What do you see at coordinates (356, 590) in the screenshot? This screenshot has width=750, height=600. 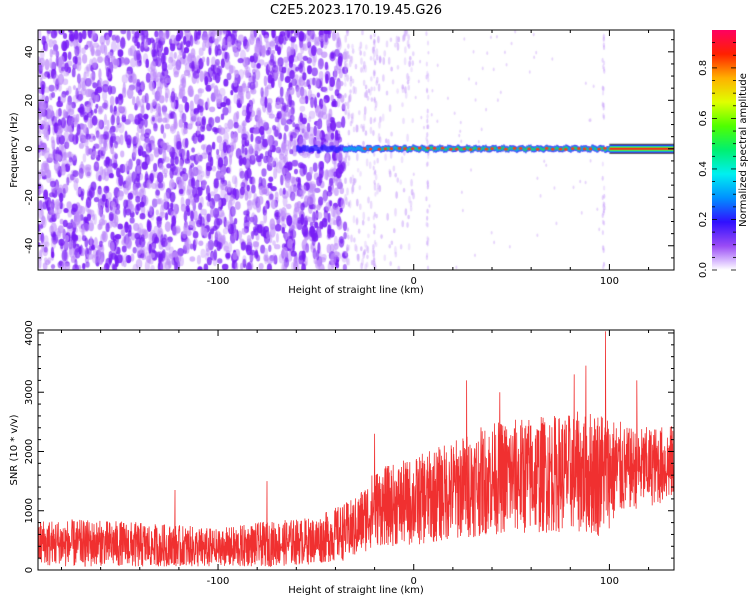 I see `snr-x-axis-label: Height of straight line (km)` at bounding box center [356, 590].